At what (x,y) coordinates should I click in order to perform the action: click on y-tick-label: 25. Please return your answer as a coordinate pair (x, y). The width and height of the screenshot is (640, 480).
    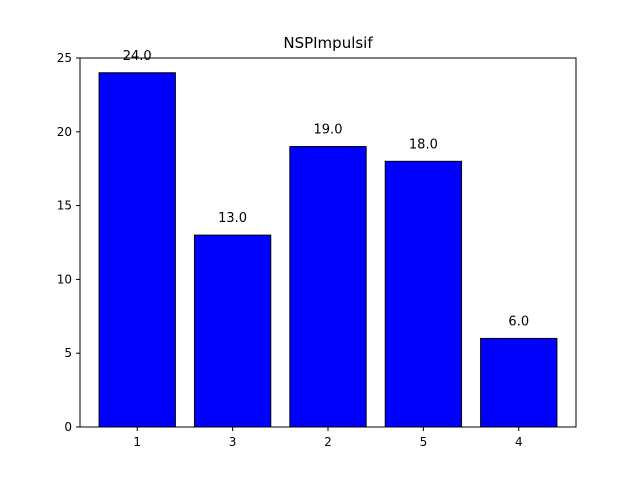
    Looking at the image, I should click on (64, 58).